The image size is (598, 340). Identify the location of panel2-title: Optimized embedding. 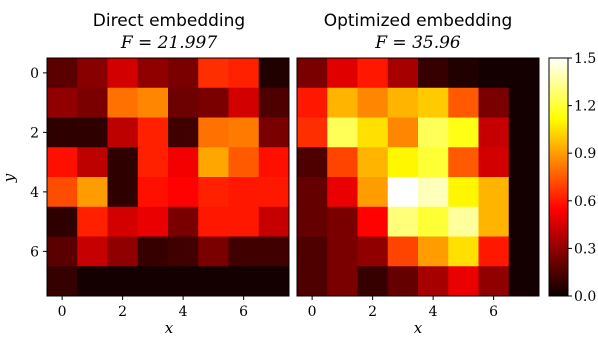
(418, 21).